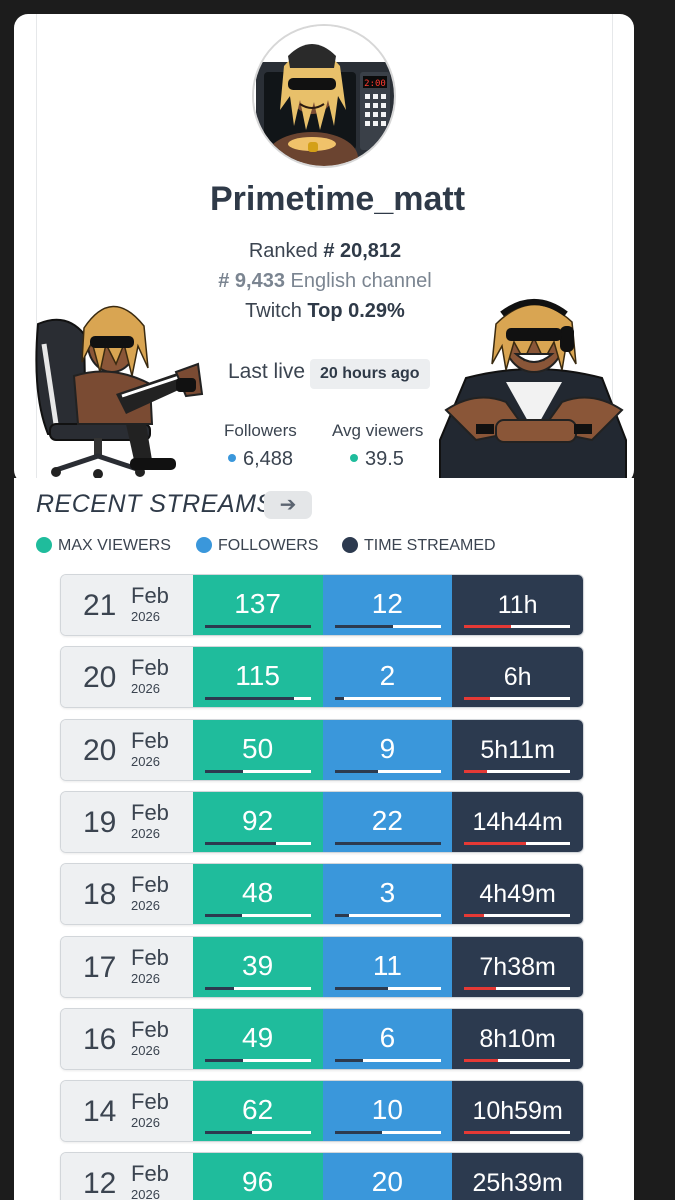  I want to click on time-streamed-cell: 6h, so click(517, 677).